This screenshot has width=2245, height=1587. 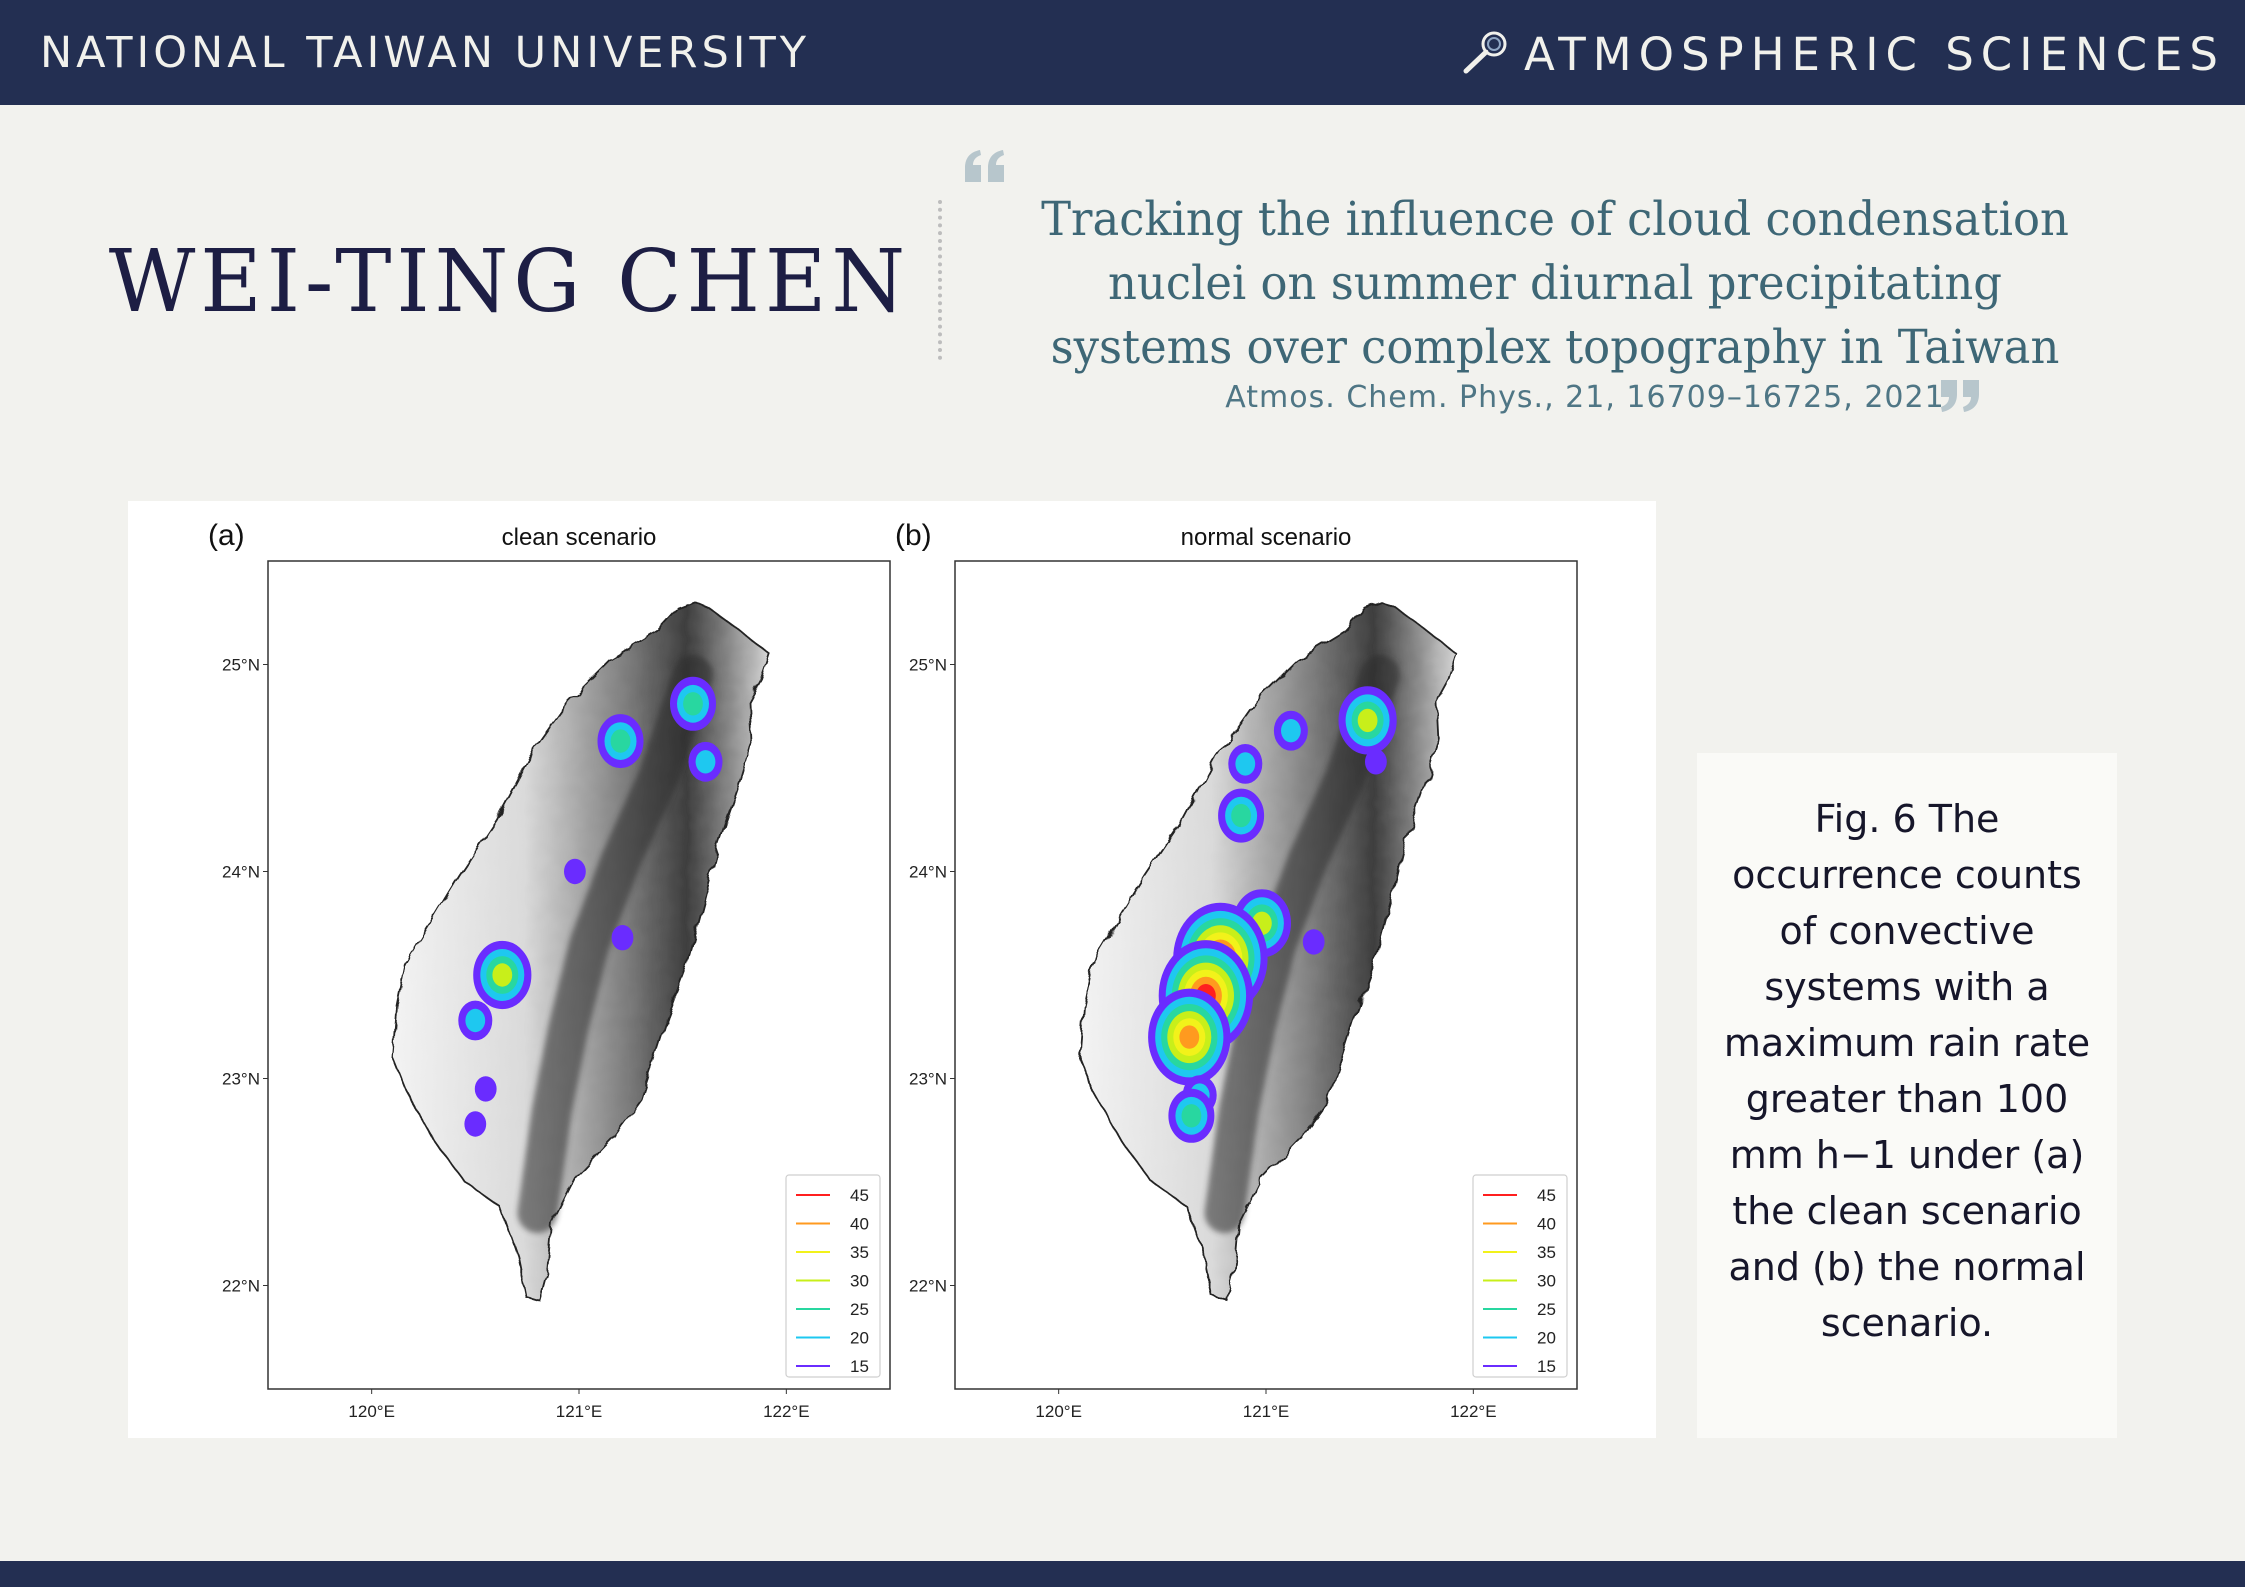 I want to click on quote-close-icon, so click(x=1960, y=396).